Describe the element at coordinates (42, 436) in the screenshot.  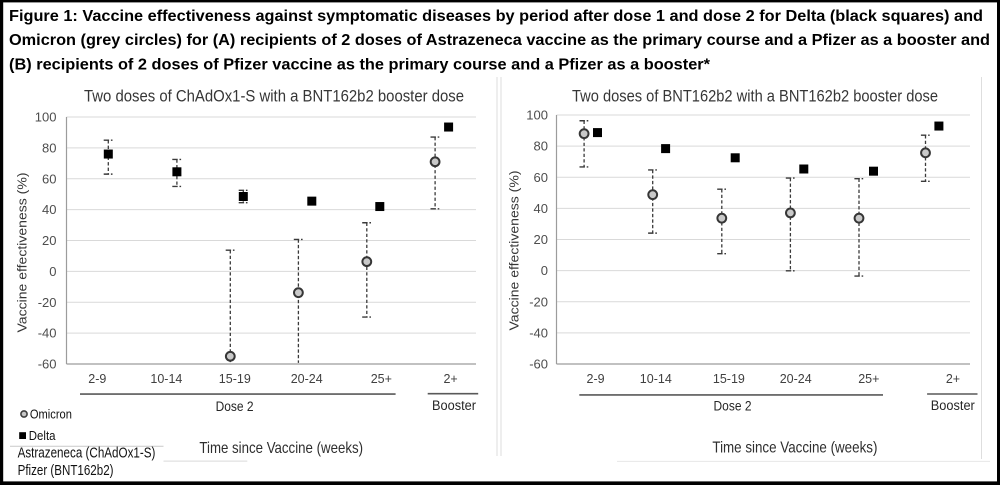
I see `svg-text: Delta` at that location.